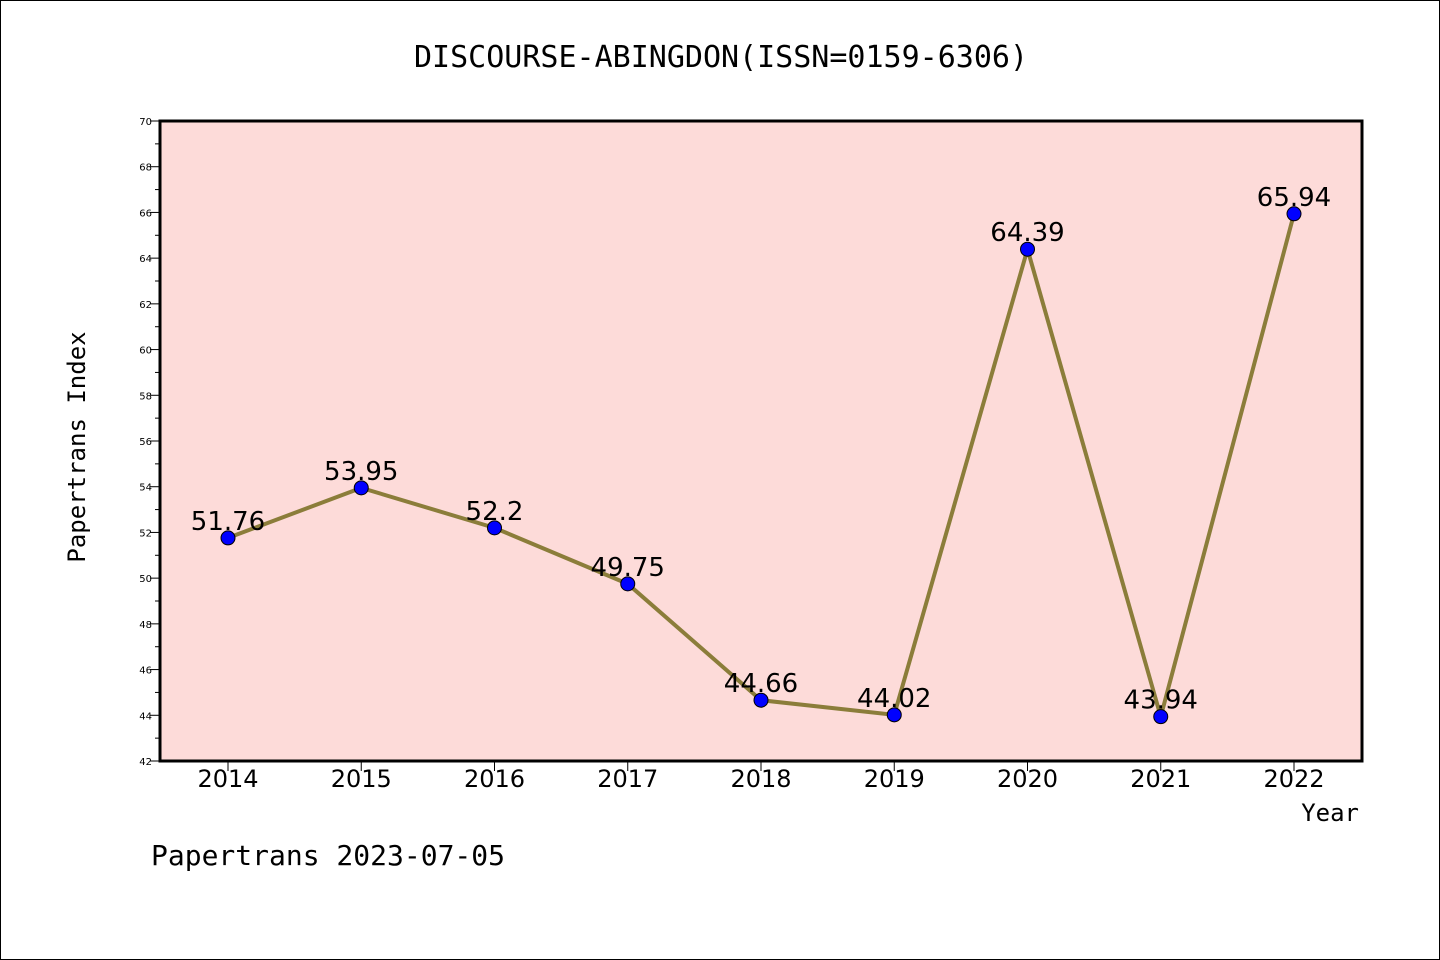 The image size is (1440, 960). Describe the element at coordinates (761, 684) in the screenshot. I see `data-label: 44.66` at that location.